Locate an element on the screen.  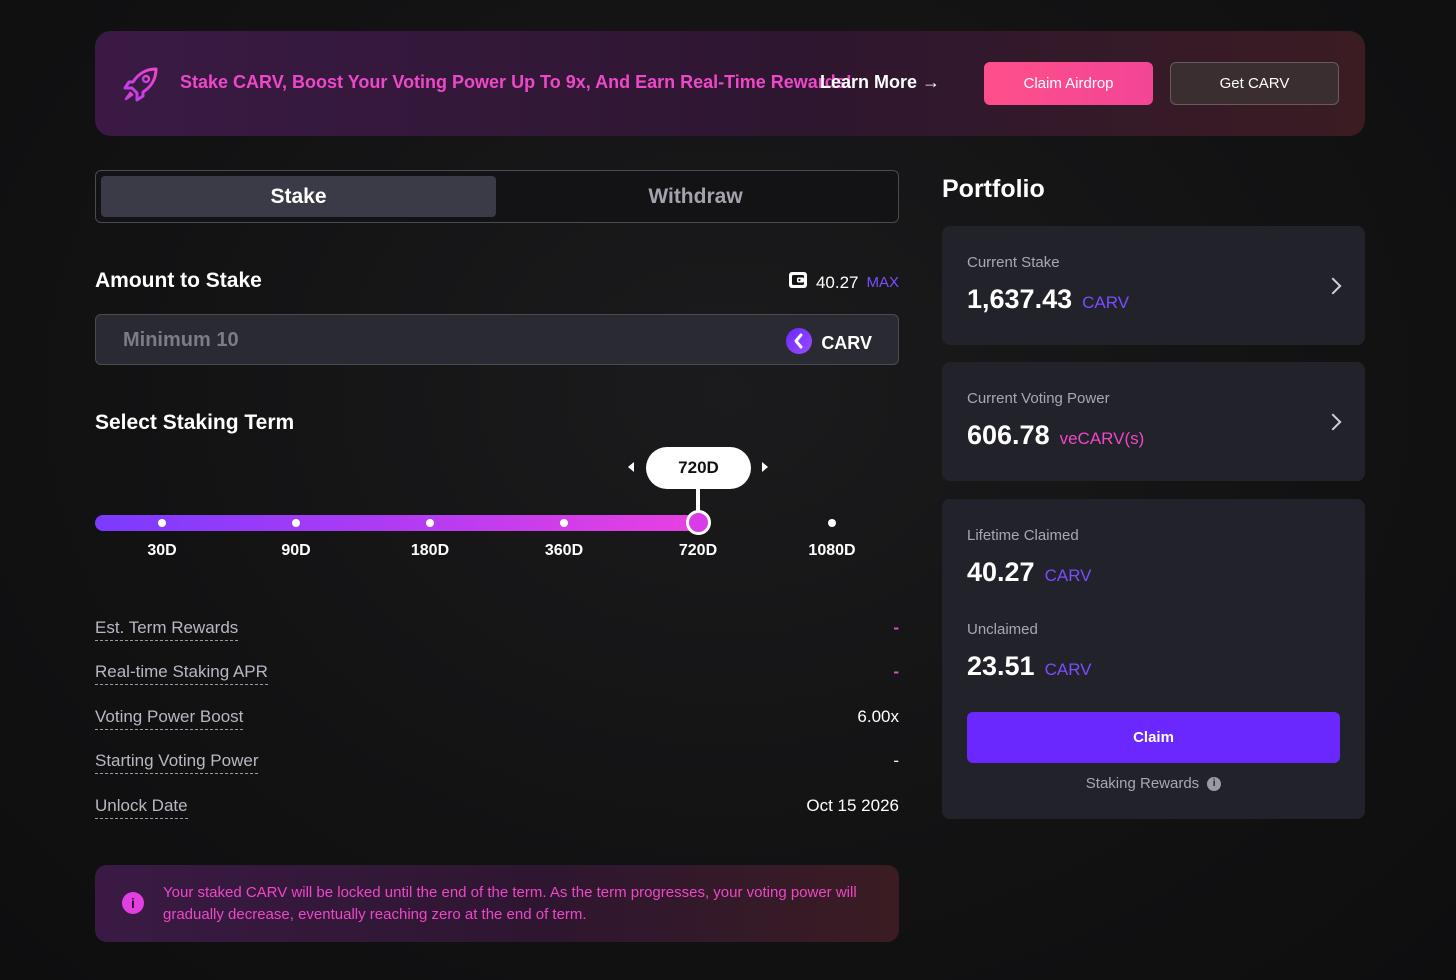
unclaimed-label: Unclaimed is located at coordinates (1002, 629).